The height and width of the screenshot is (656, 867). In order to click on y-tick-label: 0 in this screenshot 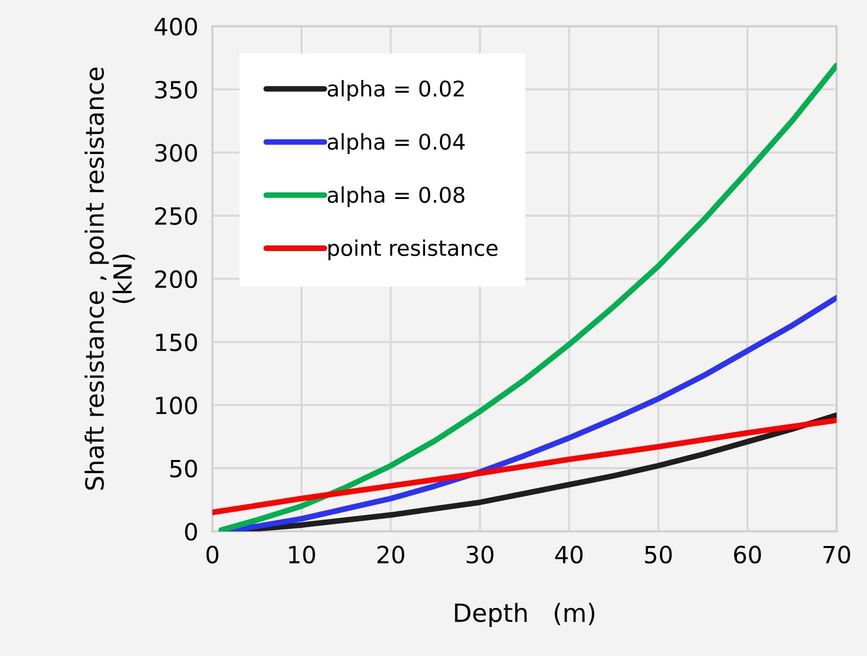, I will do `click(191, 531)`.